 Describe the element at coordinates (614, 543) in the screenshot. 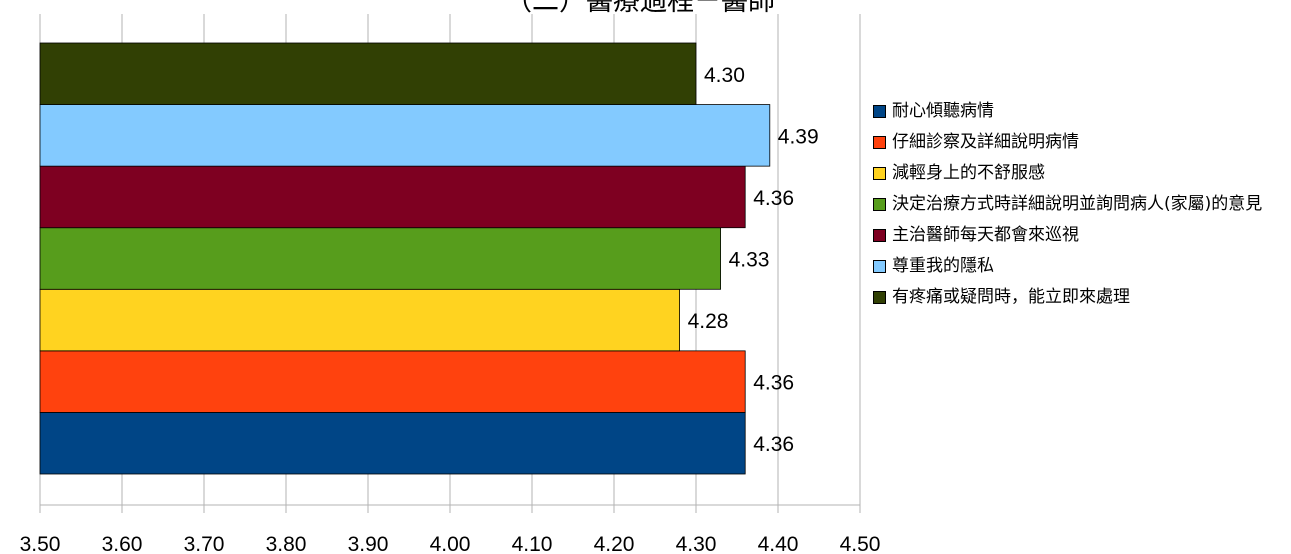

I see `x-tick-label: 4.20` at that location.